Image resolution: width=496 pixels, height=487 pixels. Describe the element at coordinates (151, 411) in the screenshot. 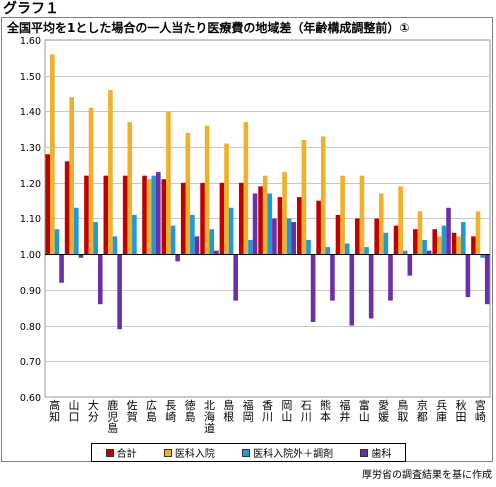

I see `x-tick-label: 広島` at that location.